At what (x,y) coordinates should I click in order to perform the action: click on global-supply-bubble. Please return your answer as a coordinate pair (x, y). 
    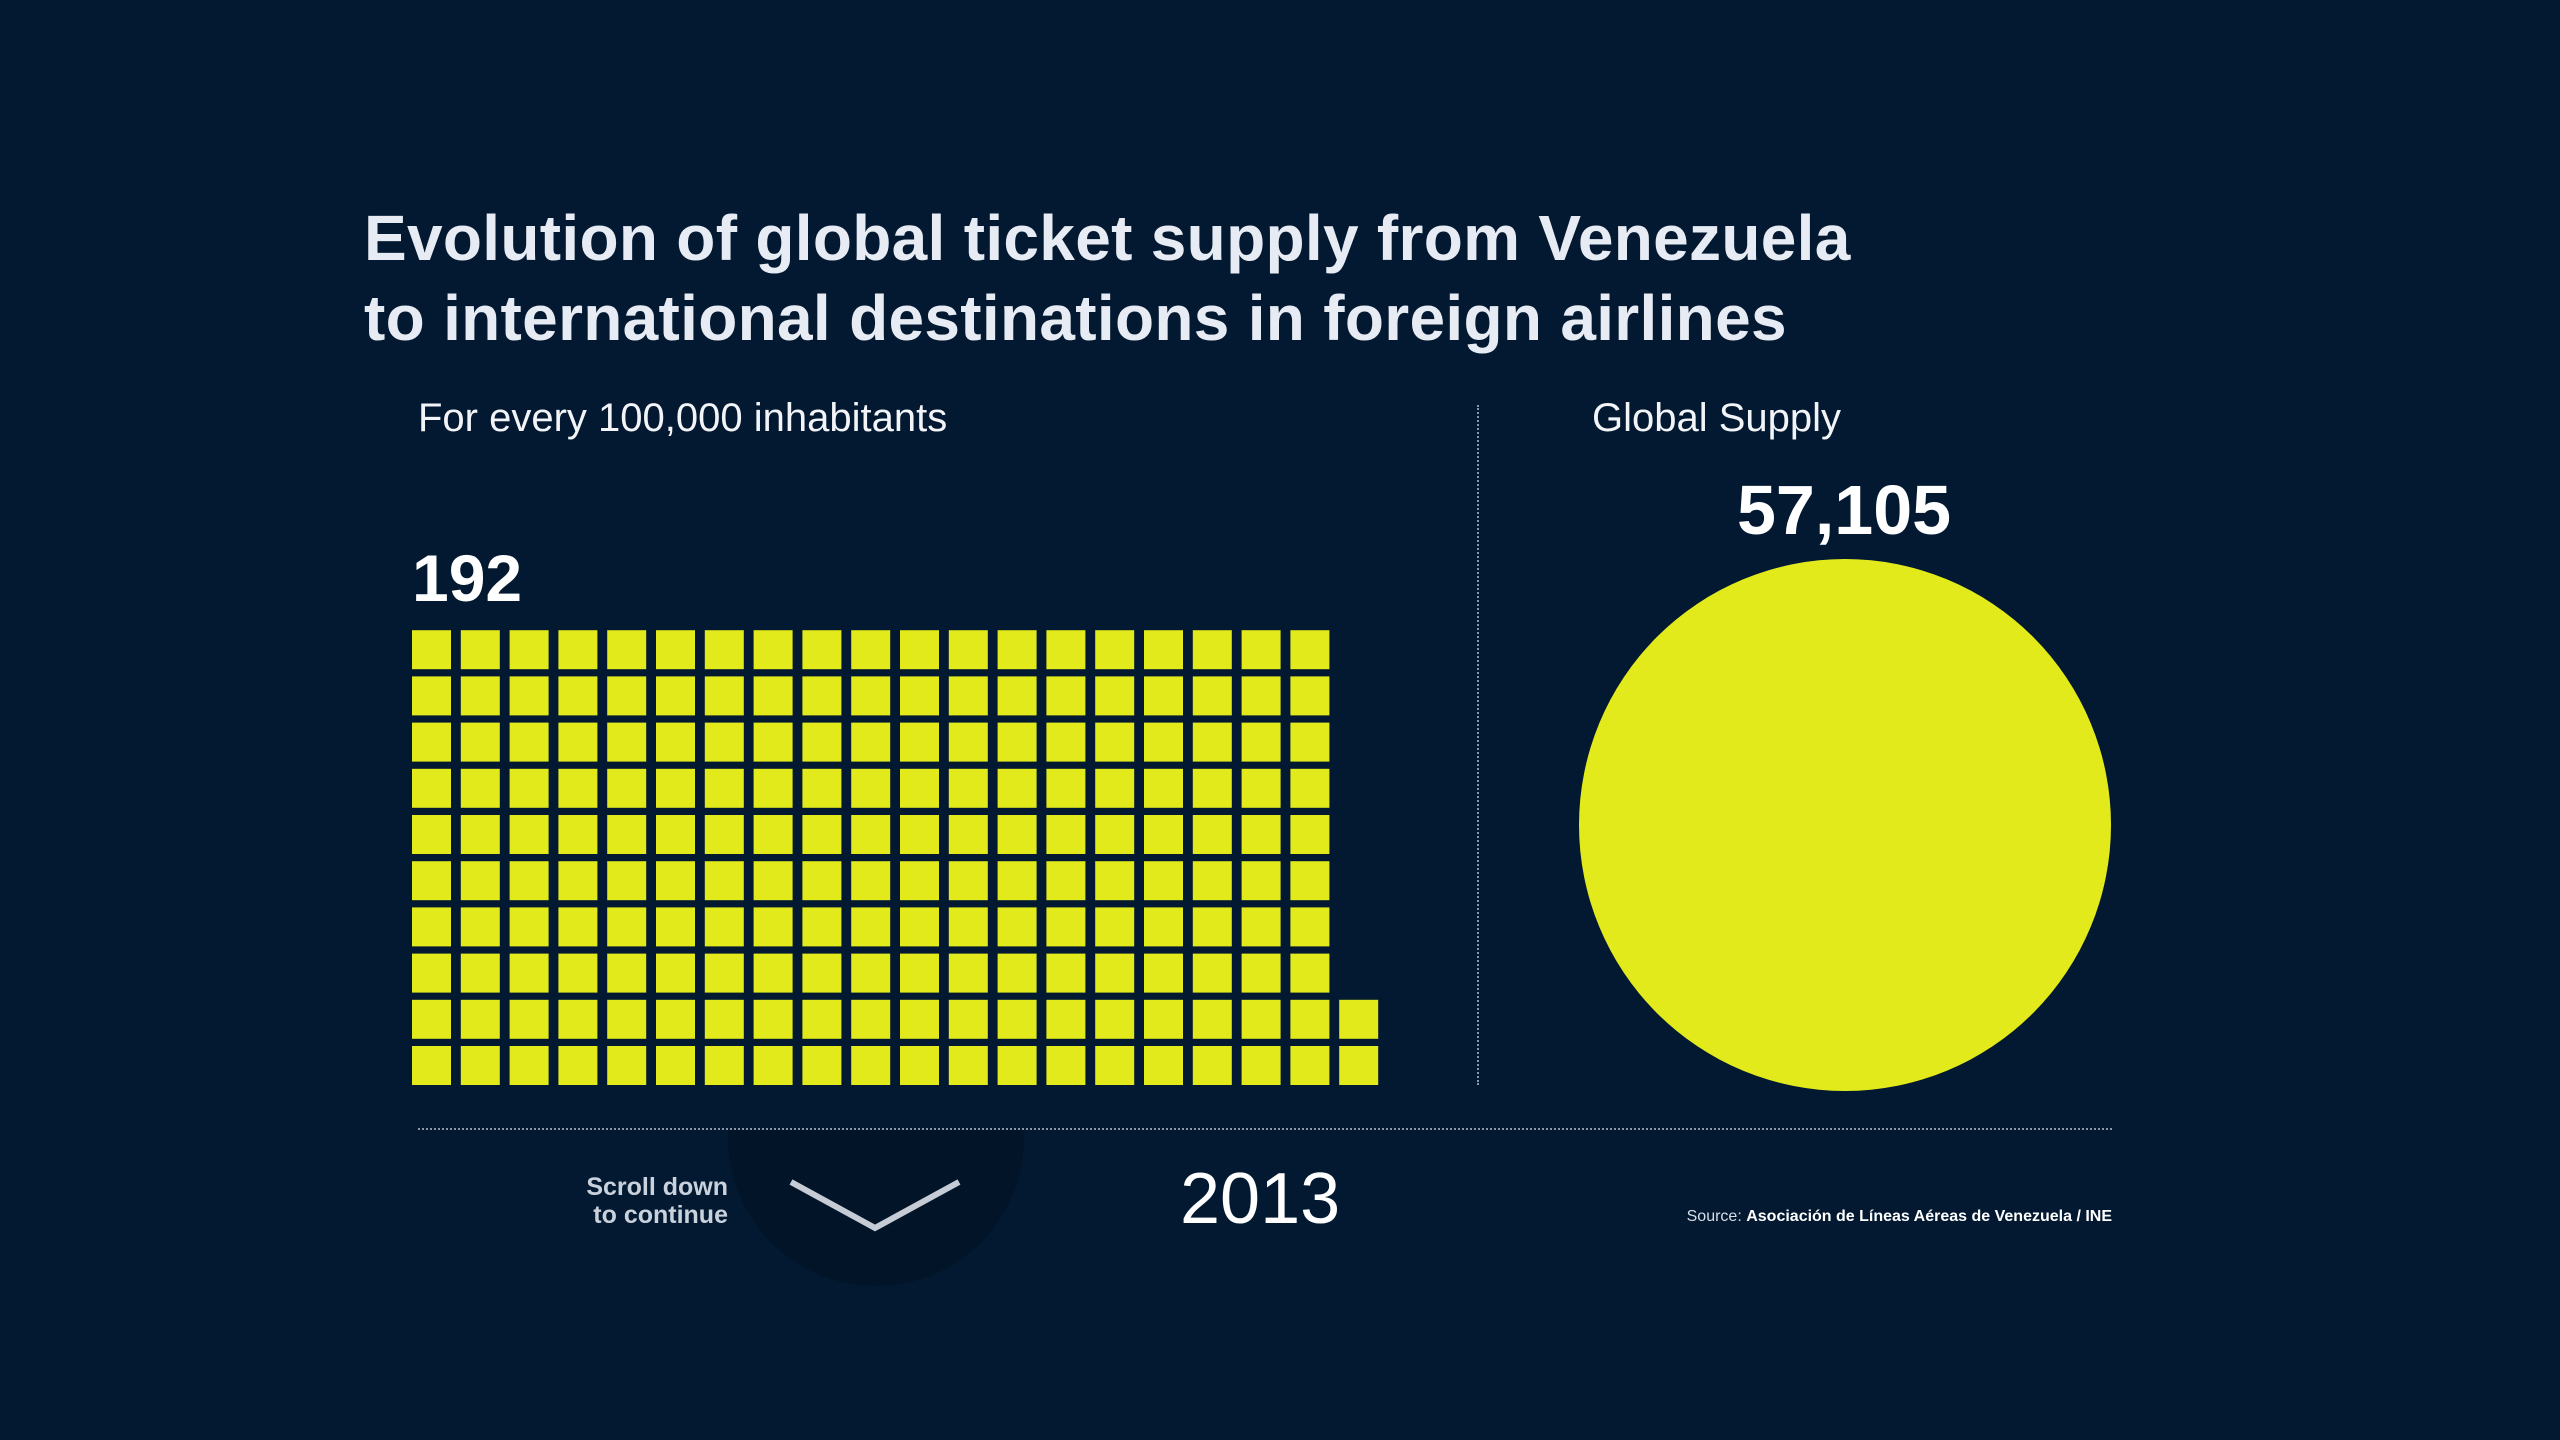
    Looking at the image, I should click on (1845, 825).